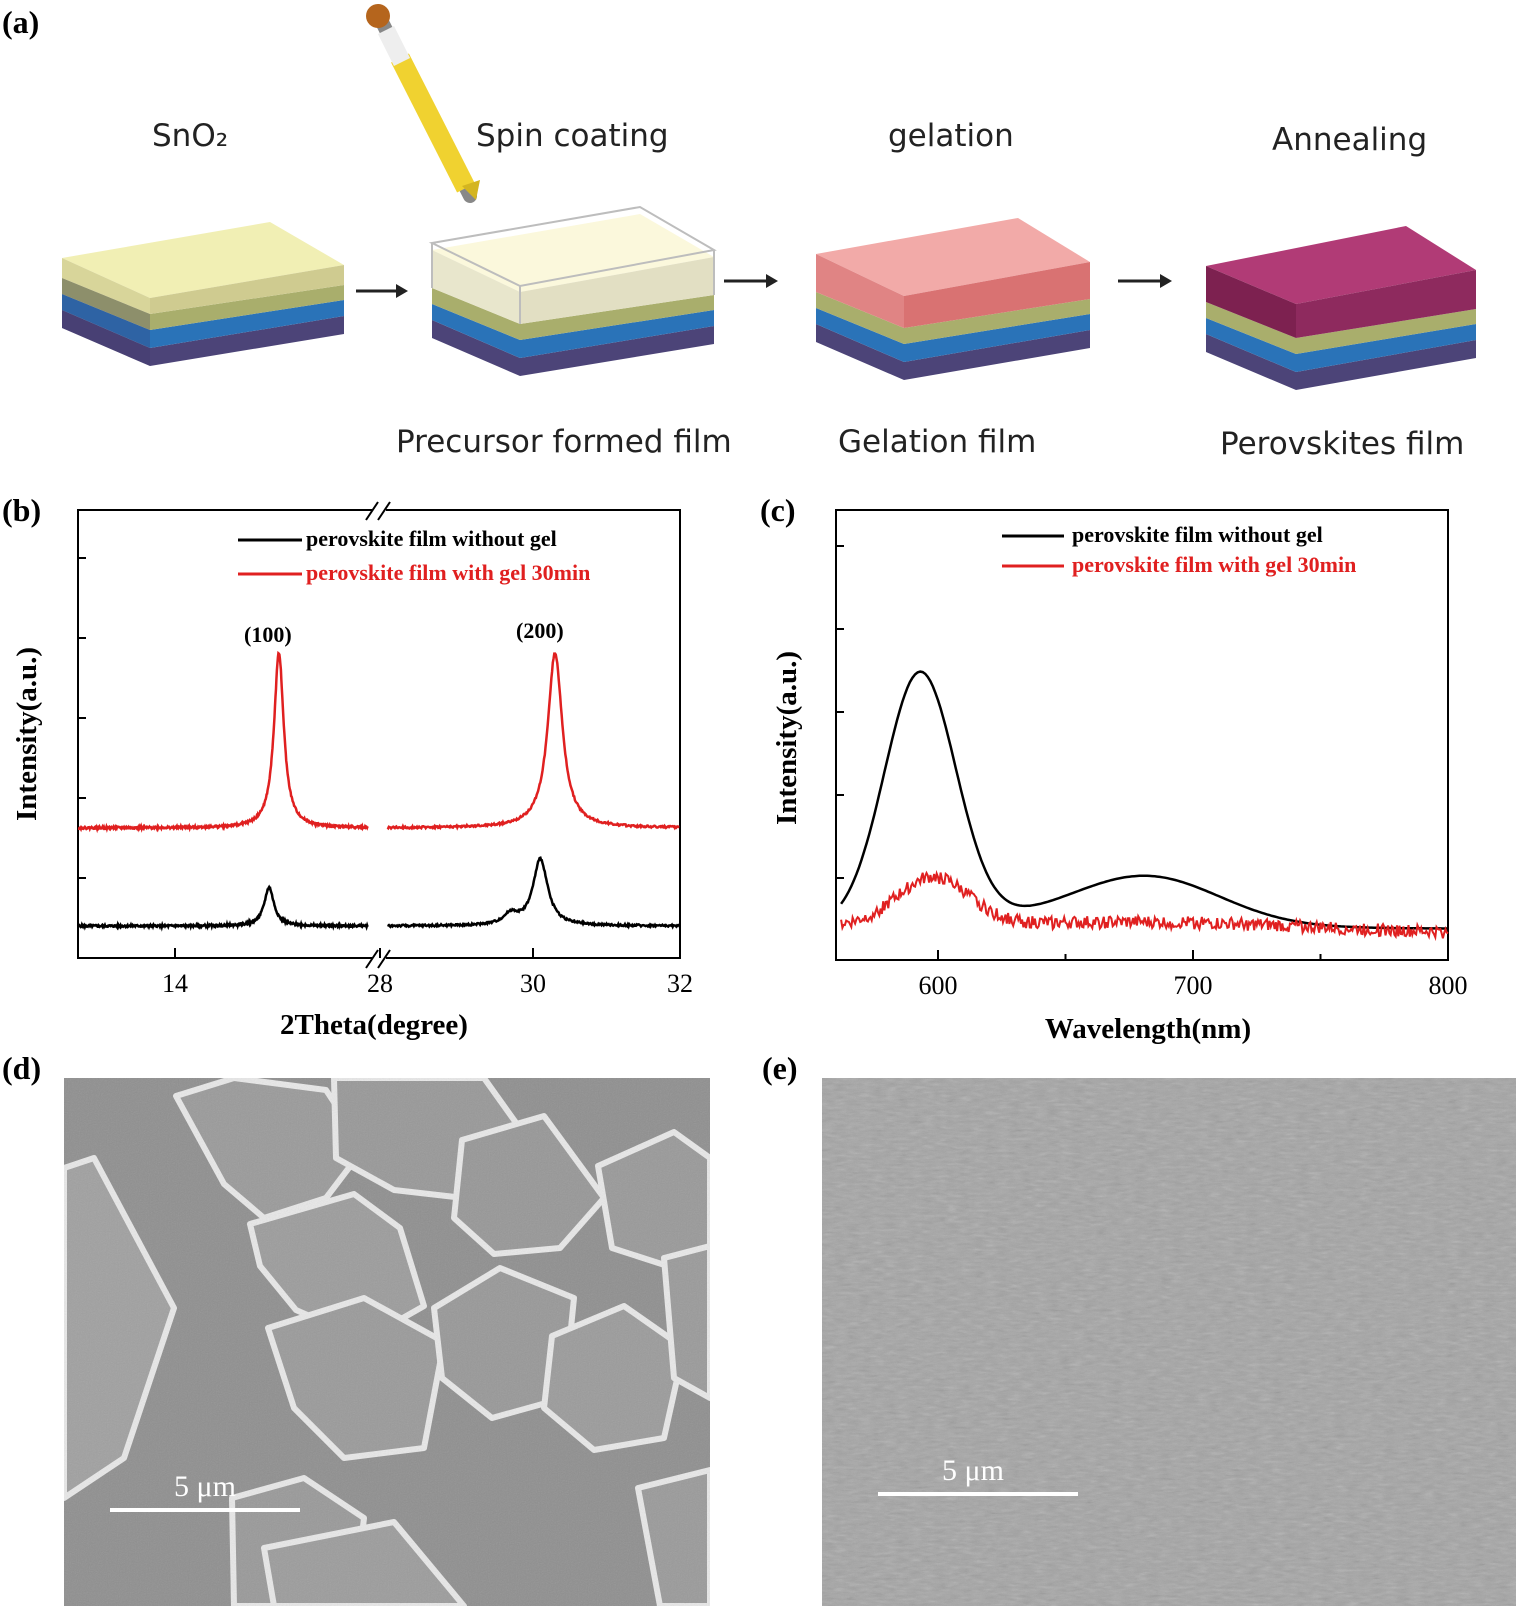 The height and width of the screenshot is (1606, 1516). What do you see at coordinates (951, 136) in the screenshot?
I see `step-3-title: gelation` at bounding box center [951, 136].